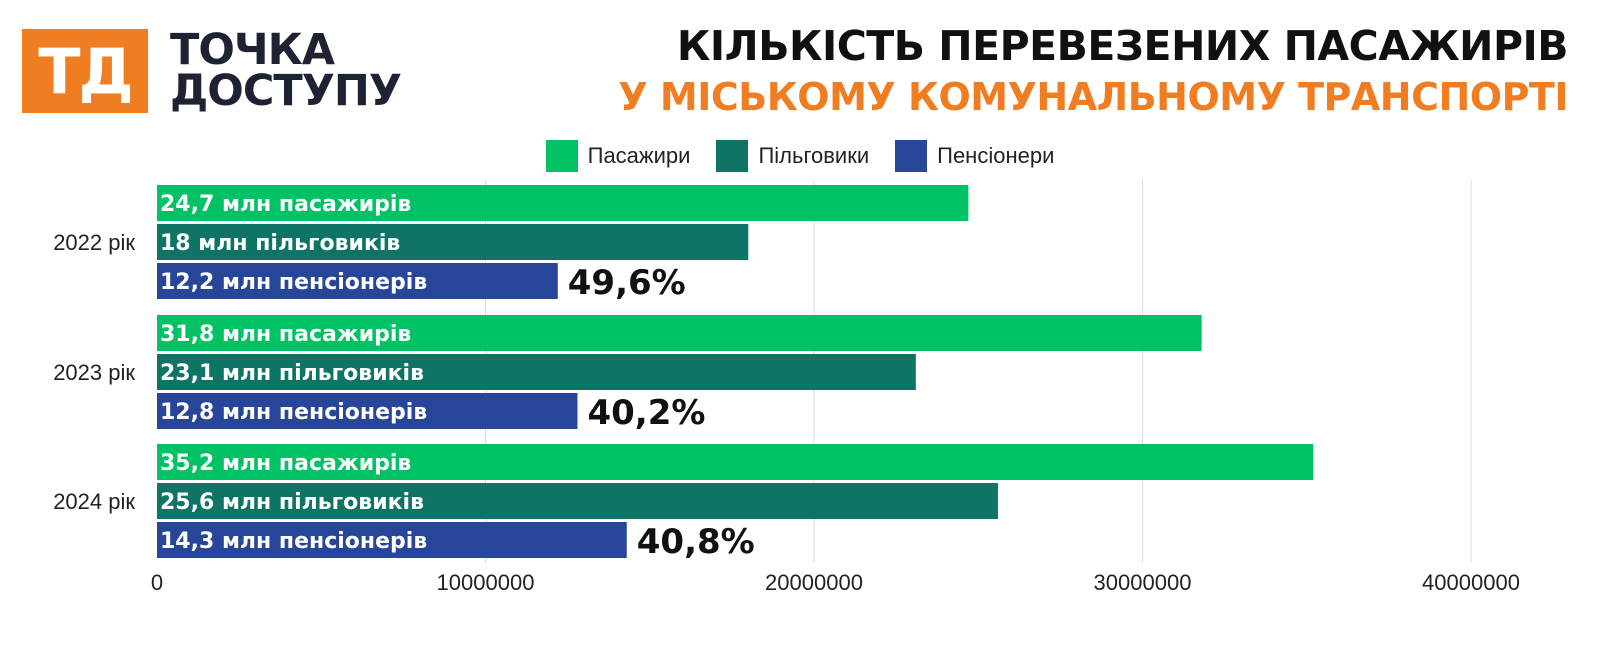  What do you see at coordinates (293, 541) in the screenshot?
I see `bar-data-label: 14,3 млн пенсіонерів` at bounding box center [293, 541].